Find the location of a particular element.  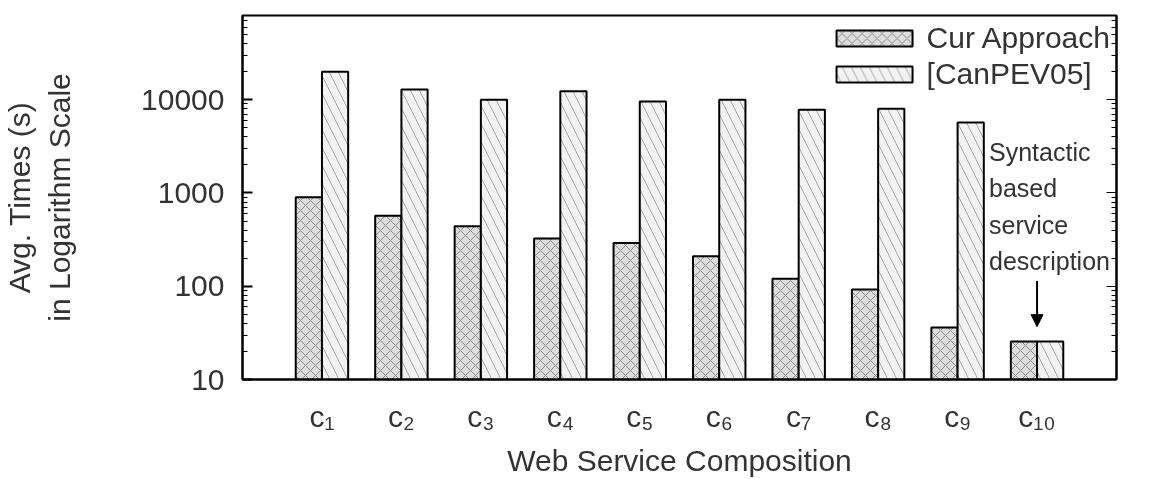

x-tick-label: c₅ is located at coordinates (640, 416).